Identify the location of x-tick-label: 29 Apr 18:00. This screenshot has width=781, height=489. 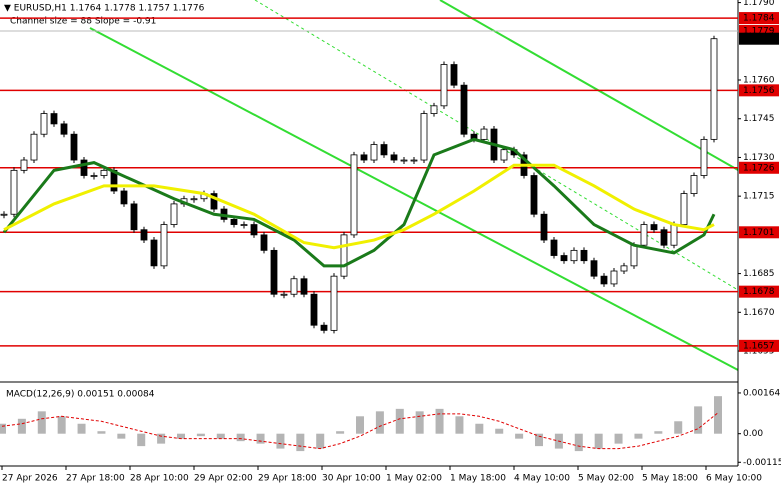
(287, 479).